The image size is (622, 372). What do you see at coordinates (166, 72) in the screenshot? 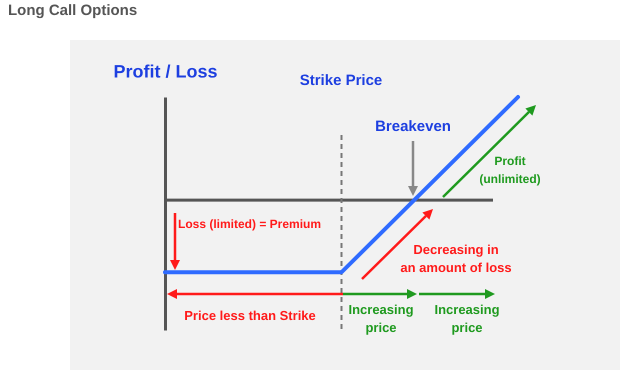
I see `y-axis-title: Profit / Loss` at bounding box center [166, 72].